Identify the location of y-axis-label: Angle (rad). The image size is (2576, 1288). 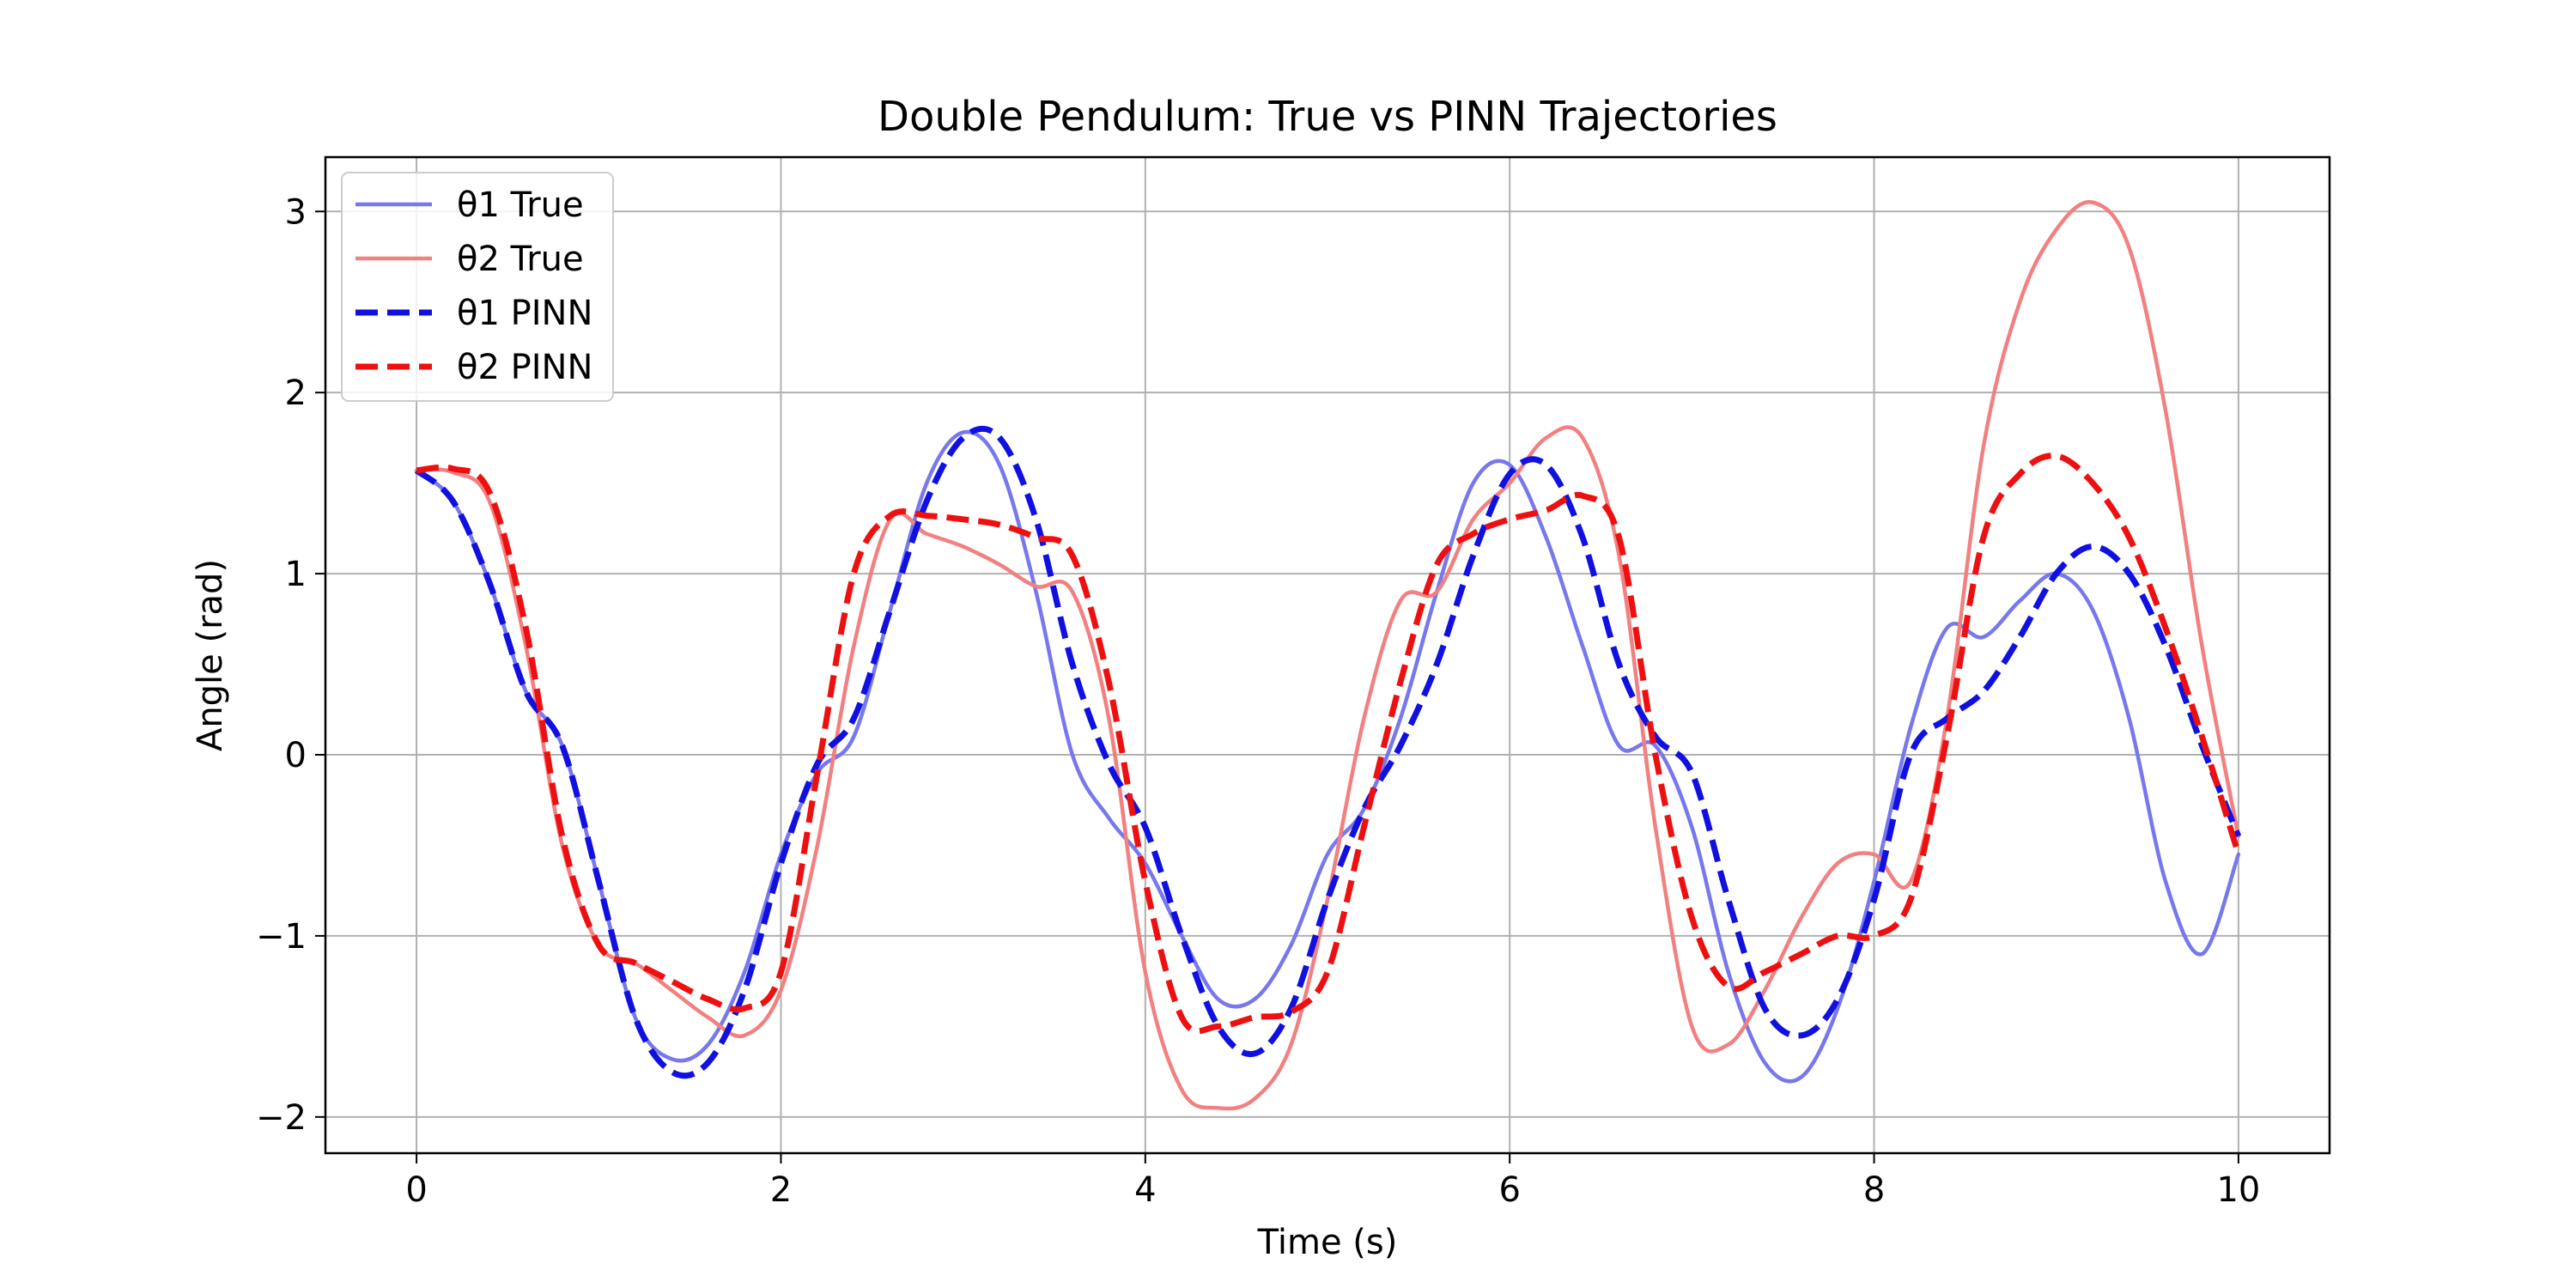
(210, 655).